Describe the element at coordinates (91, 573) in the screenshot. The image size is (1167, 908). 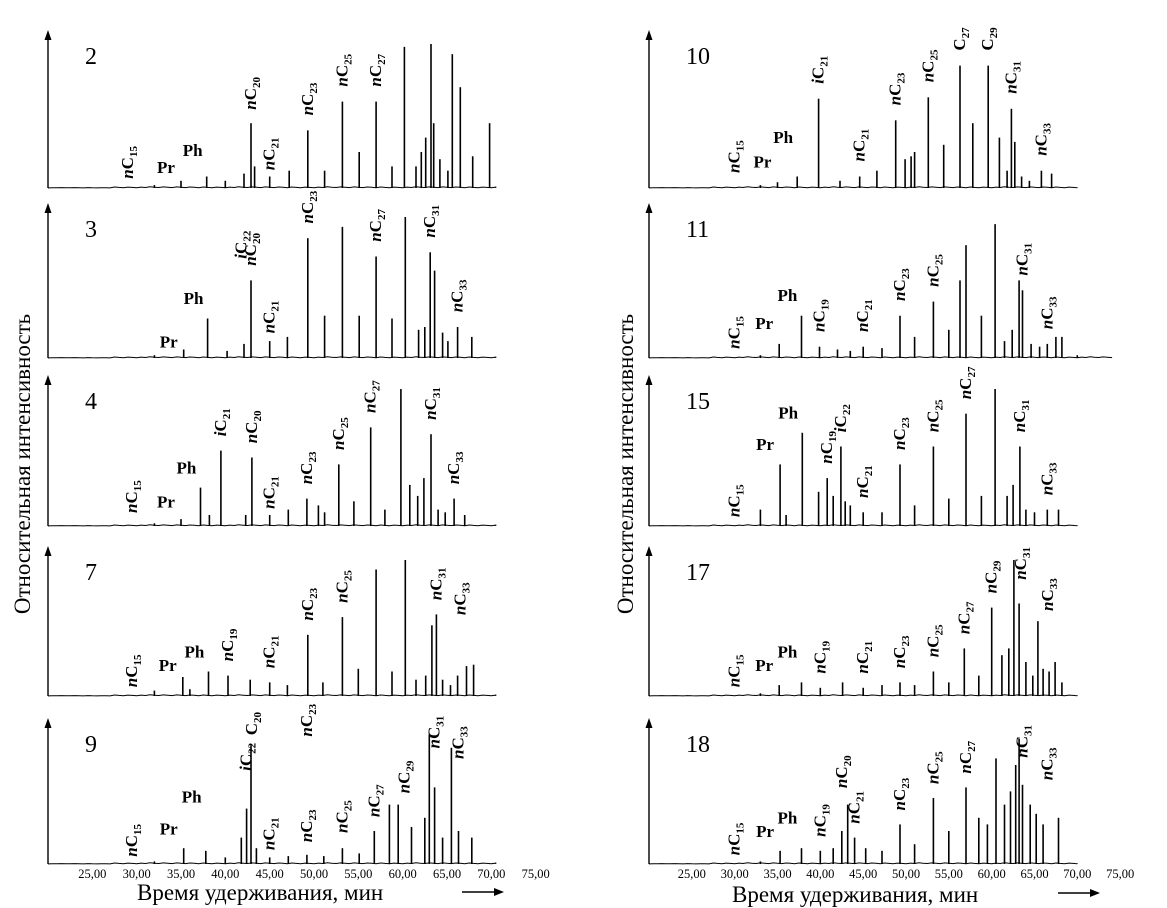
I see `panel-number: 7` at that location.